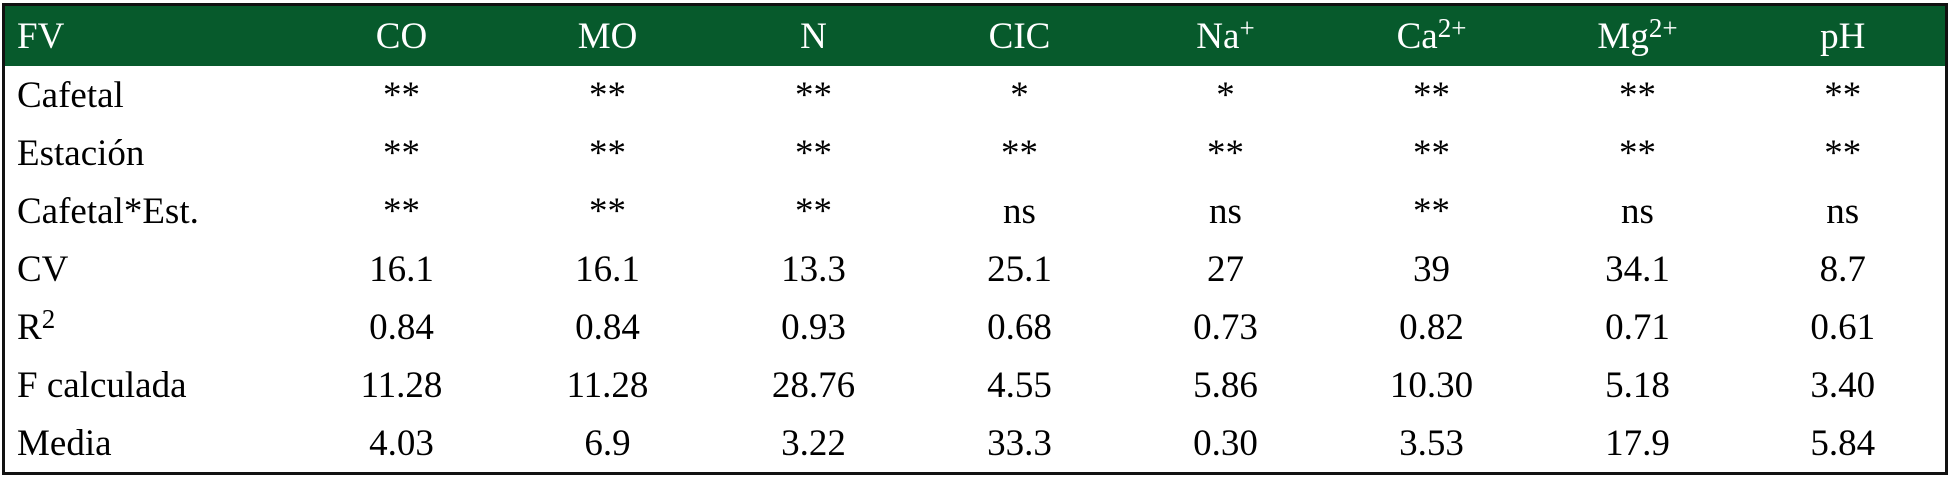 This screenshot has height=479, width=1949. Describe the element at coordinates (1843, 385) in the screenshot. I see `cell-text: 3.40` at that location.